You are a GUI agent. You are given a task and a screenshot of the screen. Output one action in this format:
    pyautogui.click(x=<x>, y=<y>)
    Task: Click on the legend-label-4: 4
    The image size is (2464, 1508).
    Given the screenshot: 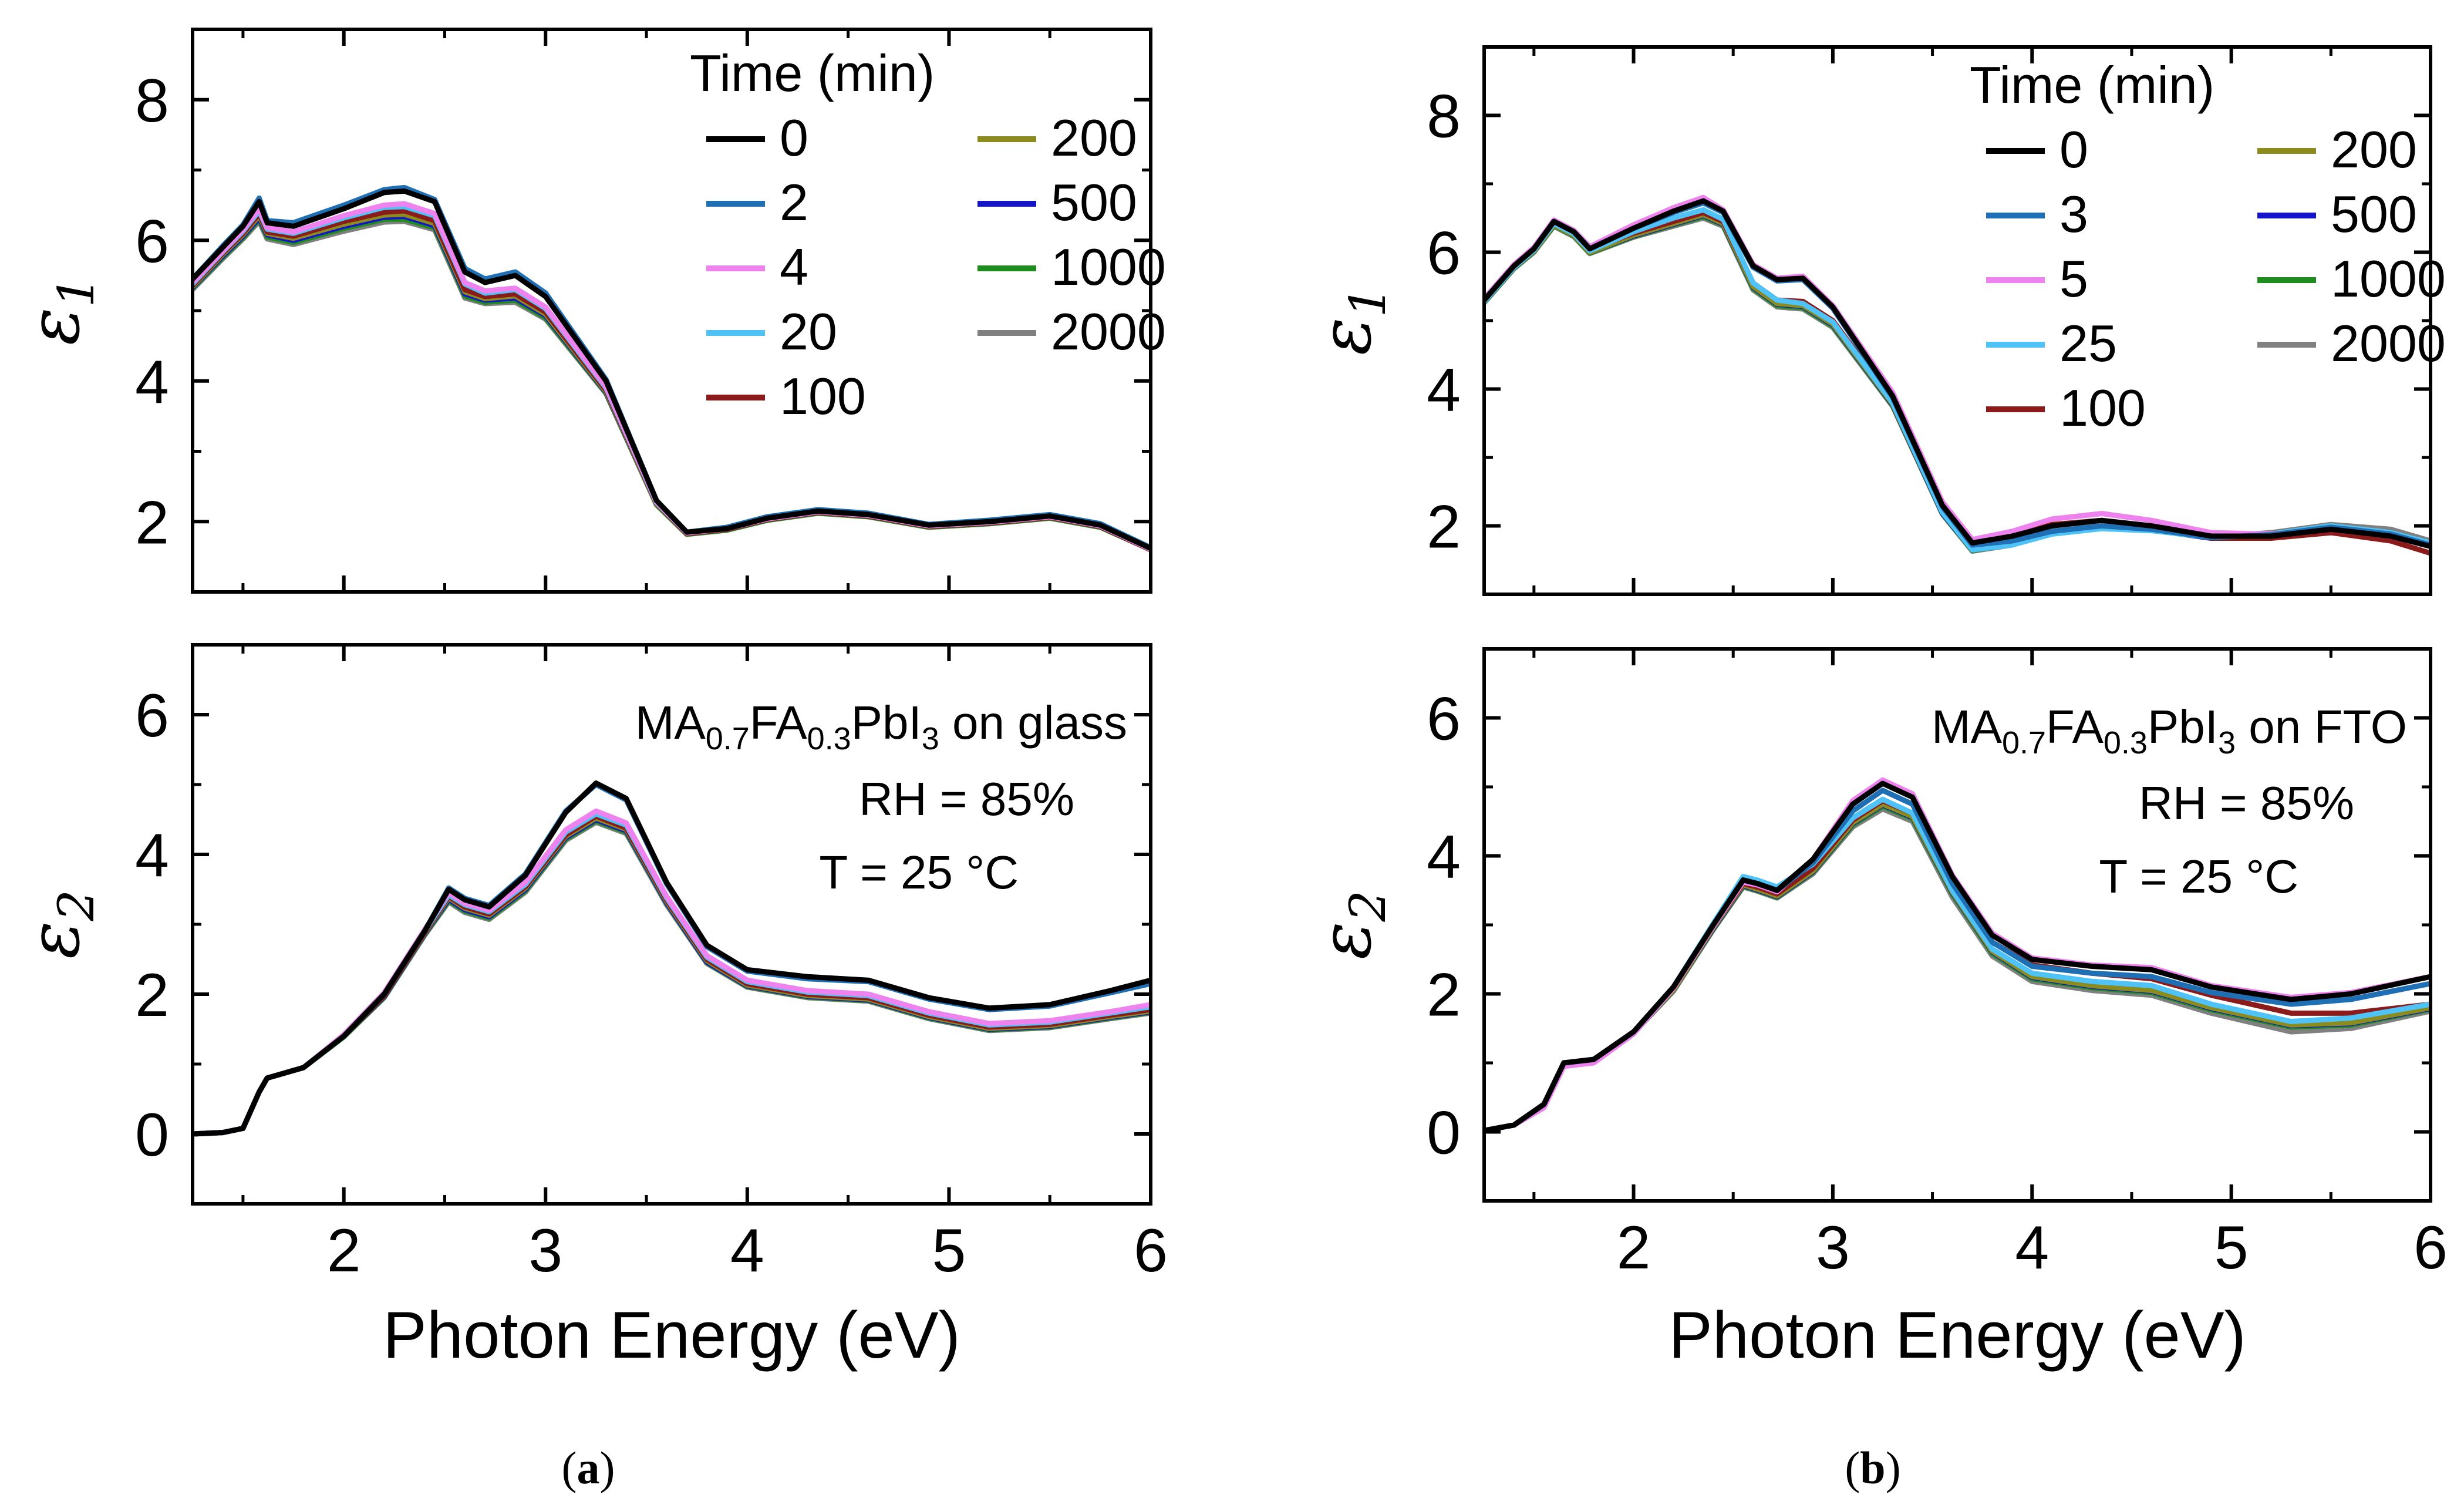 What is the action you would take?
    pyautogui.click(x=794, y=267)
    